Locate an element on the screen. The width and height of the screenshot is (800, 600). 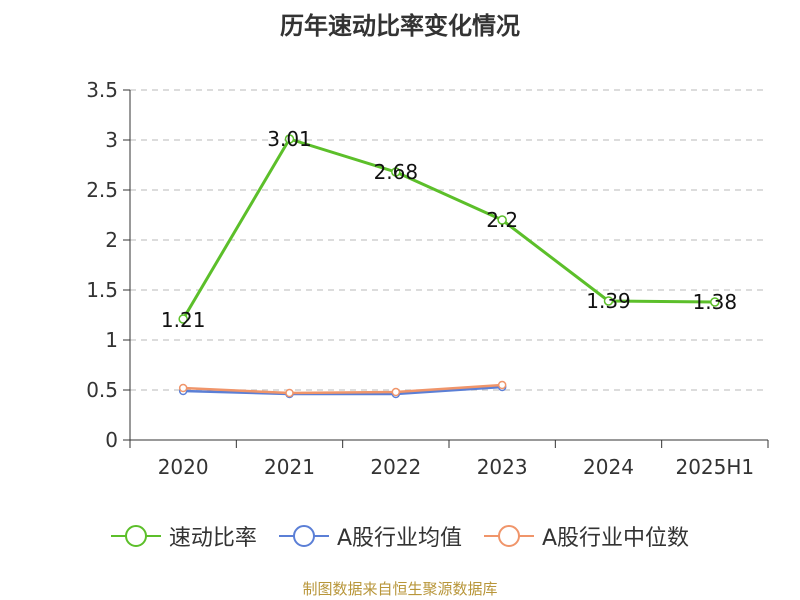
legend-item-industry-median: A股行业中位数 is located at coordinates (586, 536).